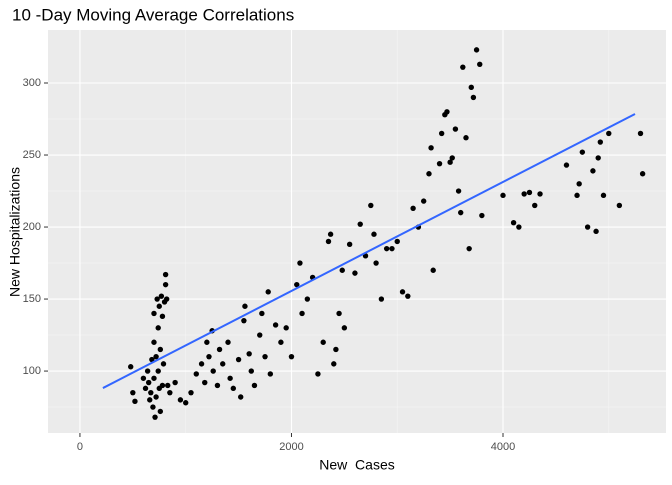 The width and height of the screenshot is (672, 485). What do you see at coordinates (153, 14) in the screenshot?
I see `chart-title: 10 -Day Moving Average Correlations` at bounding box center [153, 14].